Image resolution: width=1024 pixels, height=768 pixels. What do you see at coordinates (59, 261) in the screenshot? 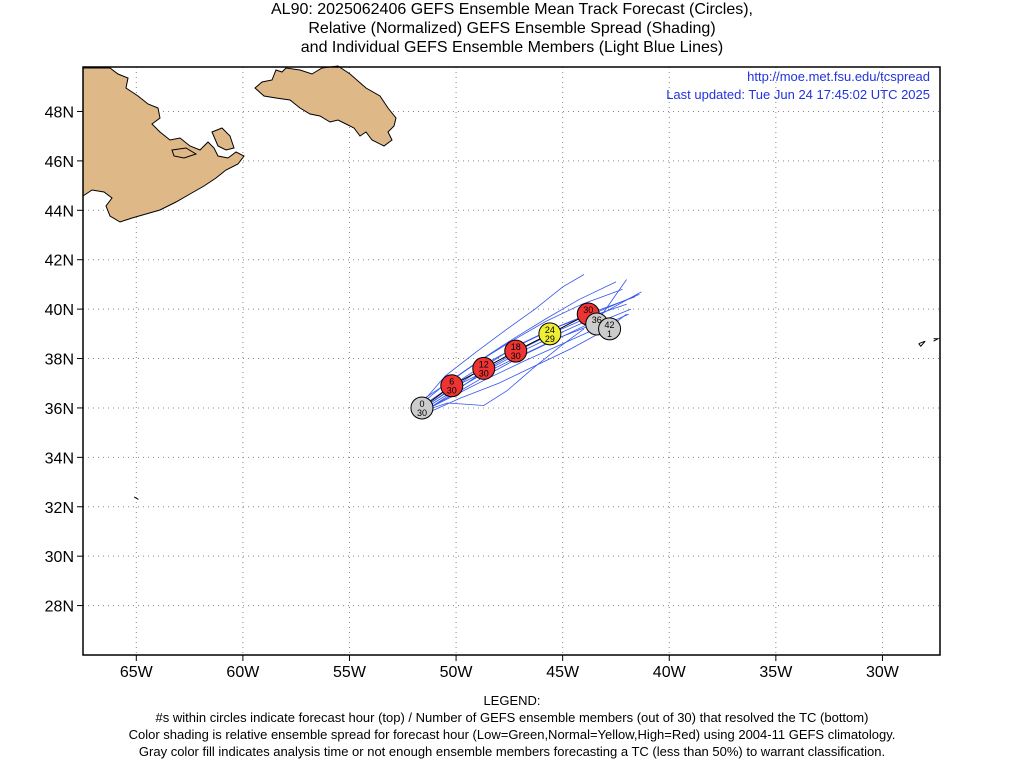
I see `lat-tick-label: 42N` at bounding box center [59, 261].